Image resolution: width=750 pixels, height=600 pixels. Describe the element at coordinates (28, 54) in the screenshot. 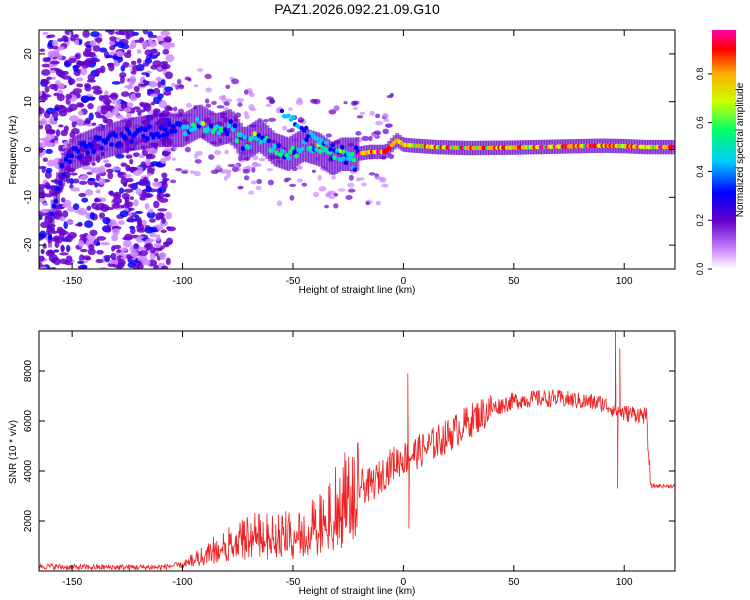

I see `top-ytick-label: 20` at that location.